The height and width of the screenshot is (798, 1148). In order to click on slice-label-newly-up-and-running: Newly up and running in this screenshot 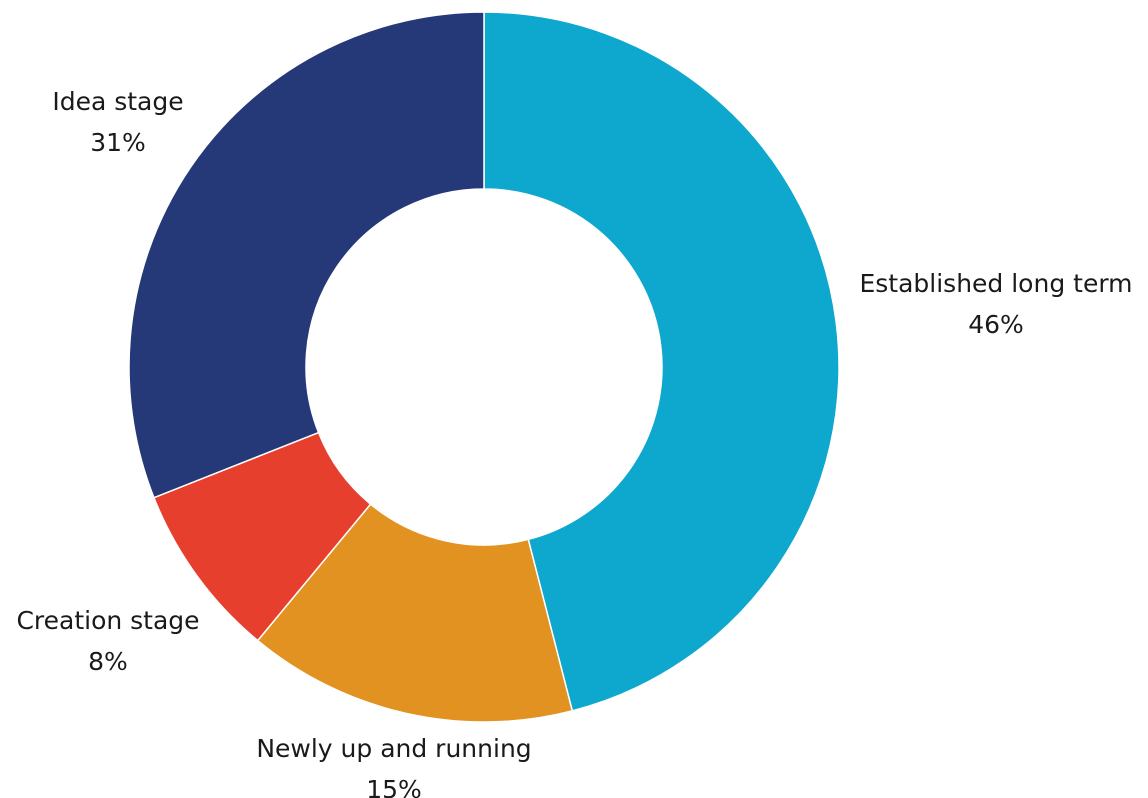, I will do `click(393, 748)`.